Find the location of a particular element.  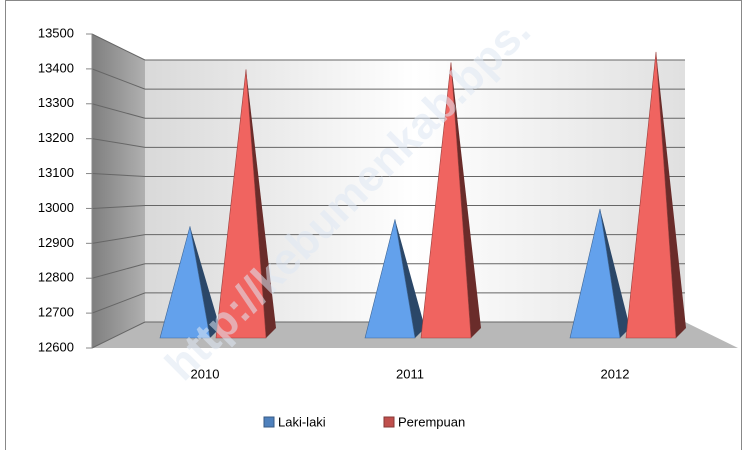

y-tick-label: 13100 is located at coordinates (56, 172).